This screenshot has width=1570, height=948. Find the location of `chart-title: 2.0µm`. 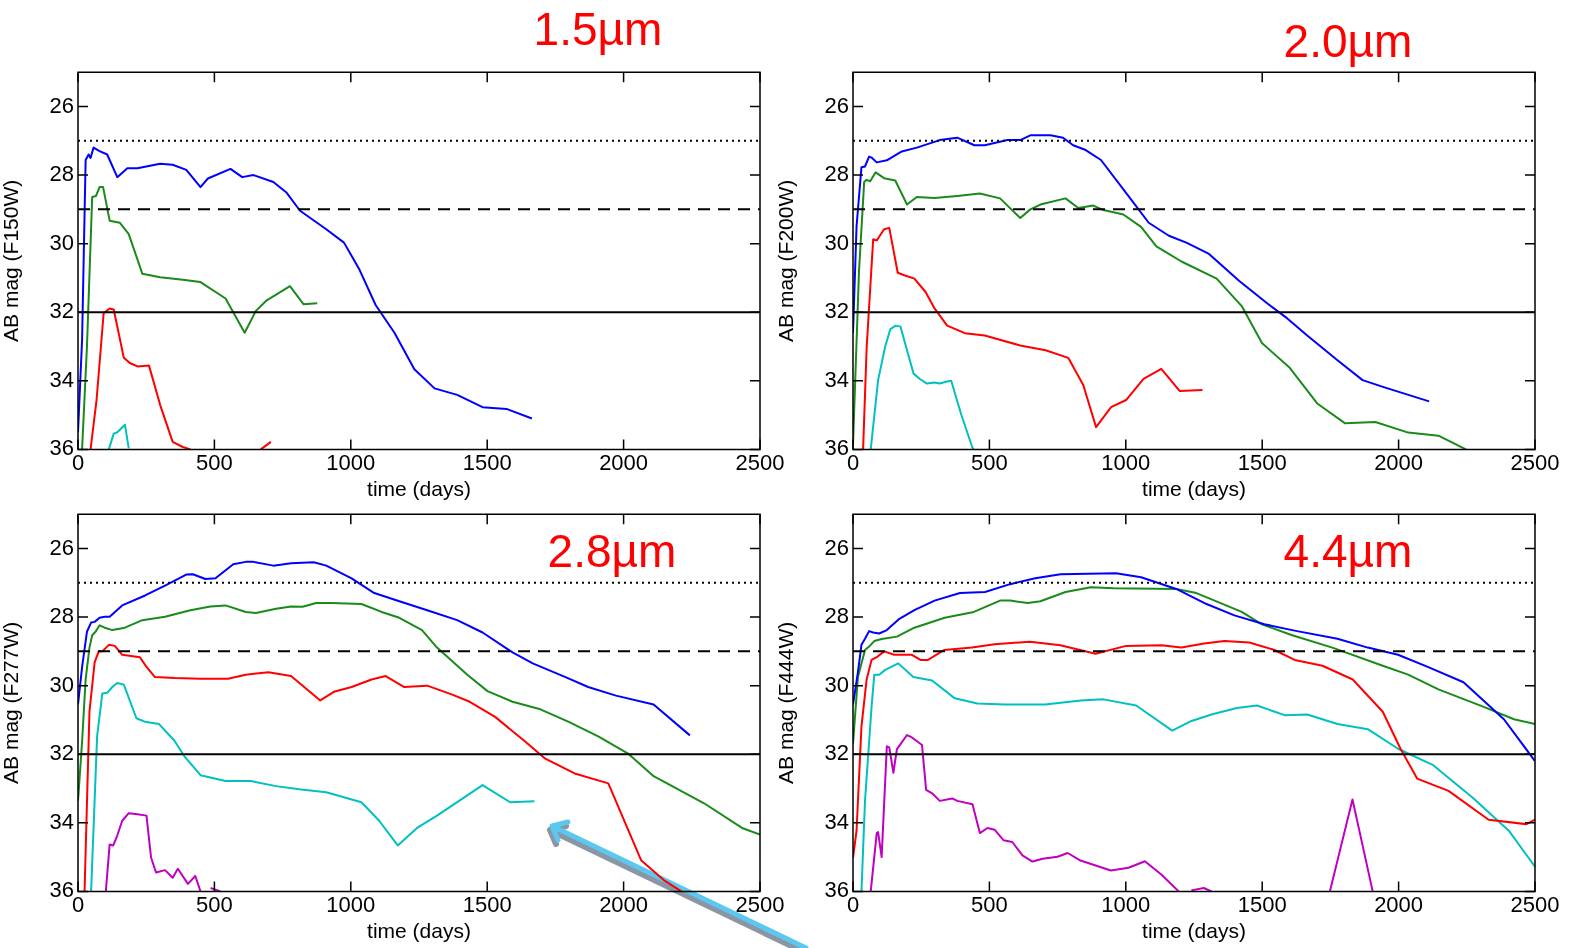

chart-title: 2.0µm is located at coordinates (1348, 41).